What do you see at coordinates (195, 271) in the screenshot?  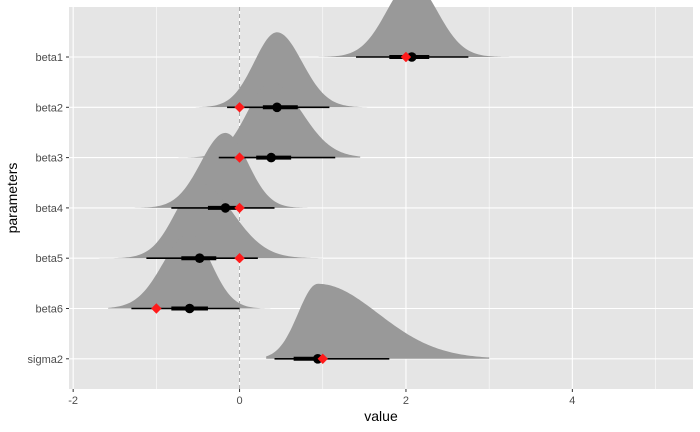 I see `density-ridge-beta6` at bounding box center [195, 271].